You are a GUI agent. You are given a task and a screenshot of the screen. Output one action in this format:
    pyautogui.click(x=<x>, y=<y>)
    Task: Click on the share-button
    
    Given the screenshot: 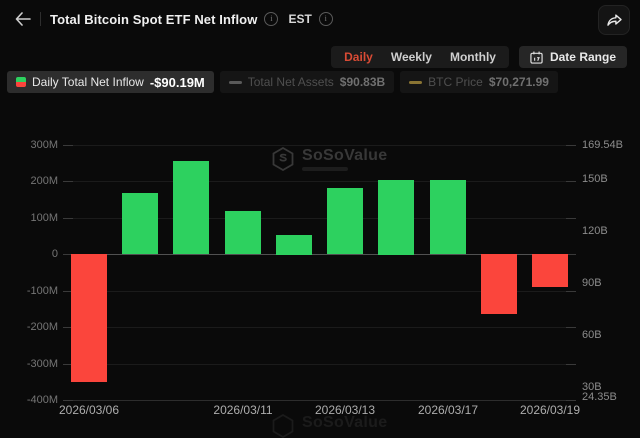 What is the action you would take?
    pyautogui.click(x=614, y=20)
    